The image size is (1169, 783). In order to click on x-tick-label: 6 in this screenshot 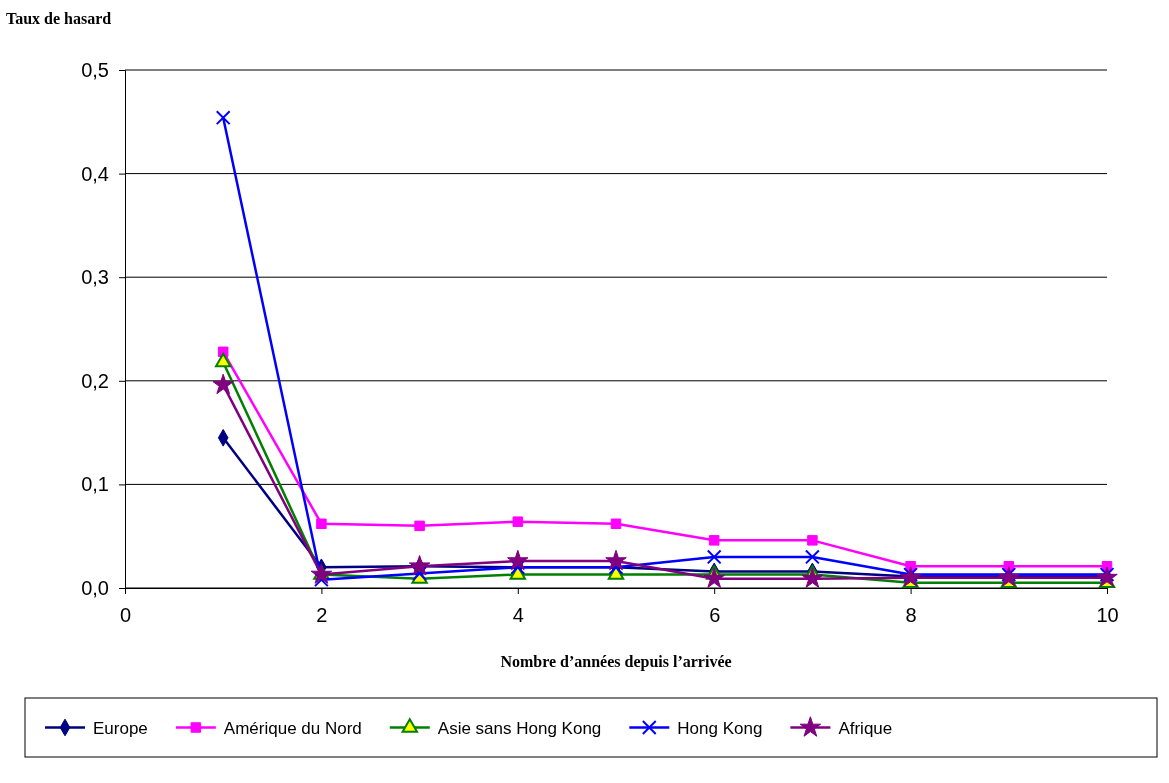, I will do `click(715, 615)`.